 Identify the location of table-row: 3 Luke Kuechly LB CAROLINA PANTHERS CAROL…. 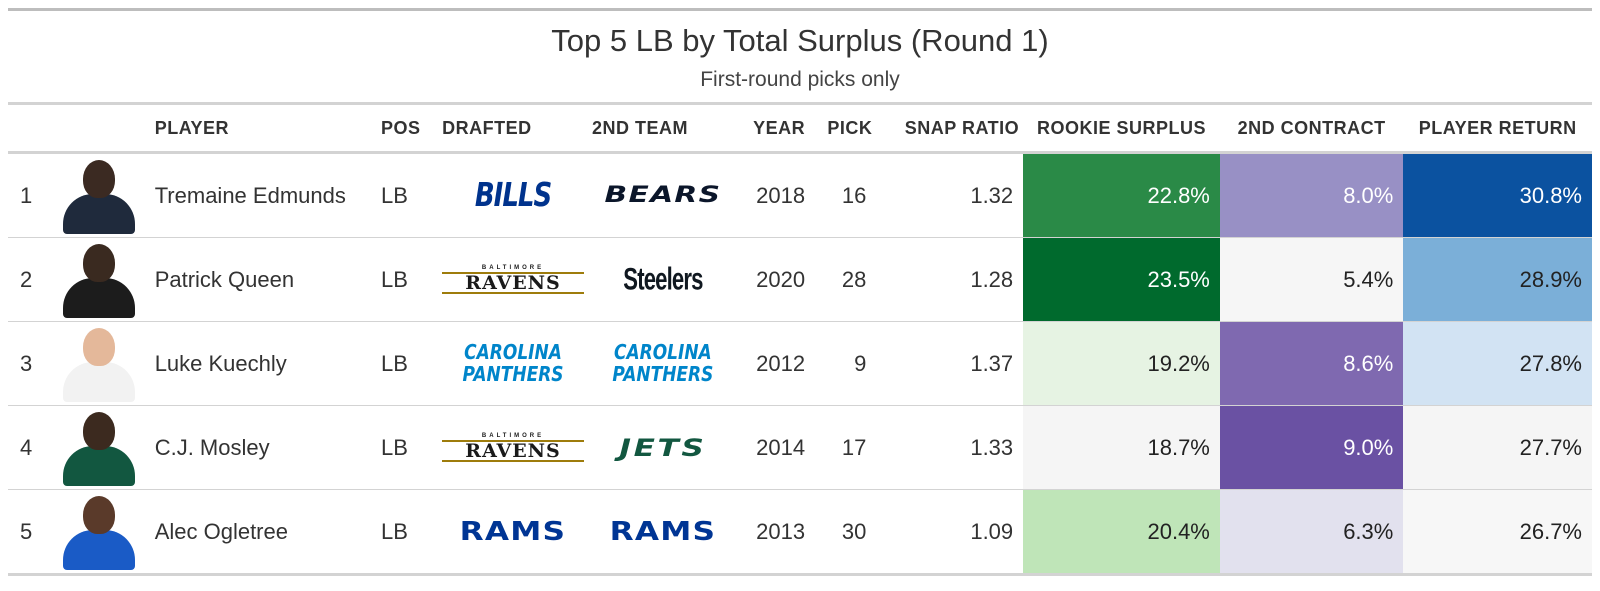
(800, 363).